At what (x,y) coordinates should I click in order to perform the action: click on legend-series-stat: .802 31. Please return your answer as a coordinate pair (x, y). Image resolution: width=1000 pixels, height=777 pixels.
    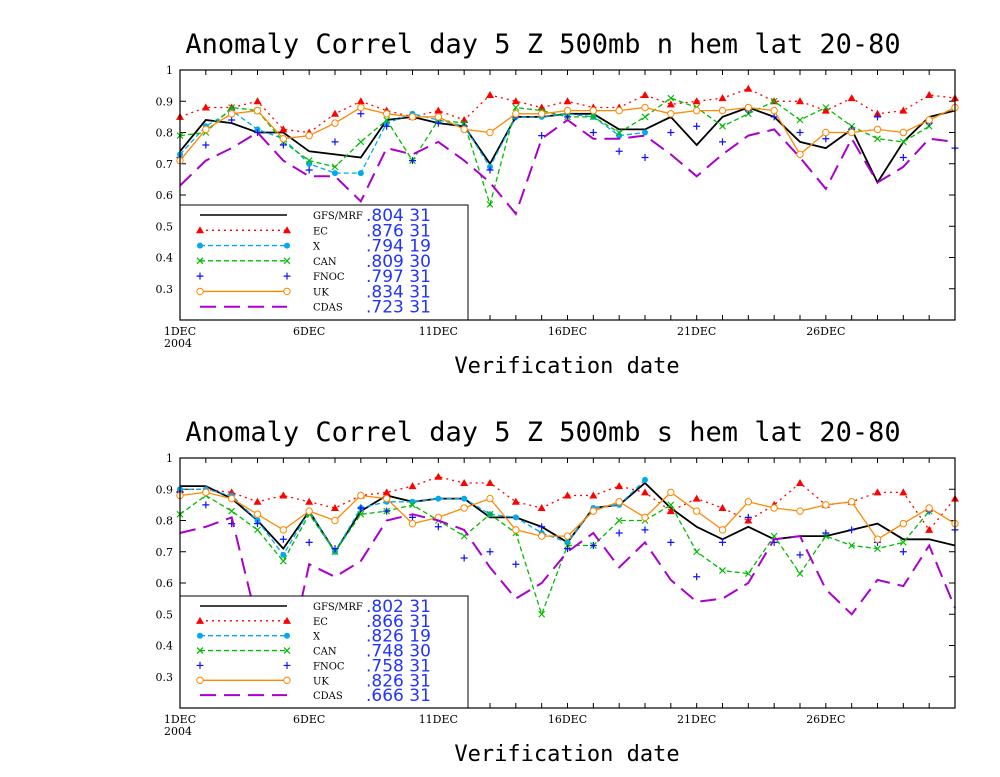
    Looking at the image, I should click on (398, 607).